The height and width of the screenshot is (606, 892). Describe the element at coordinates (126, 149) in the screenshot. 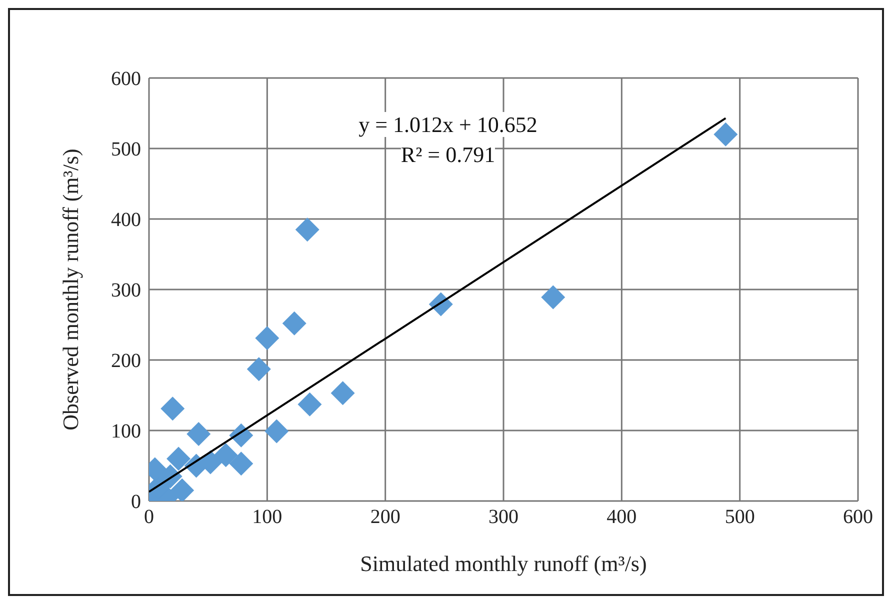

I see `y-tick-label: 500` at that location.